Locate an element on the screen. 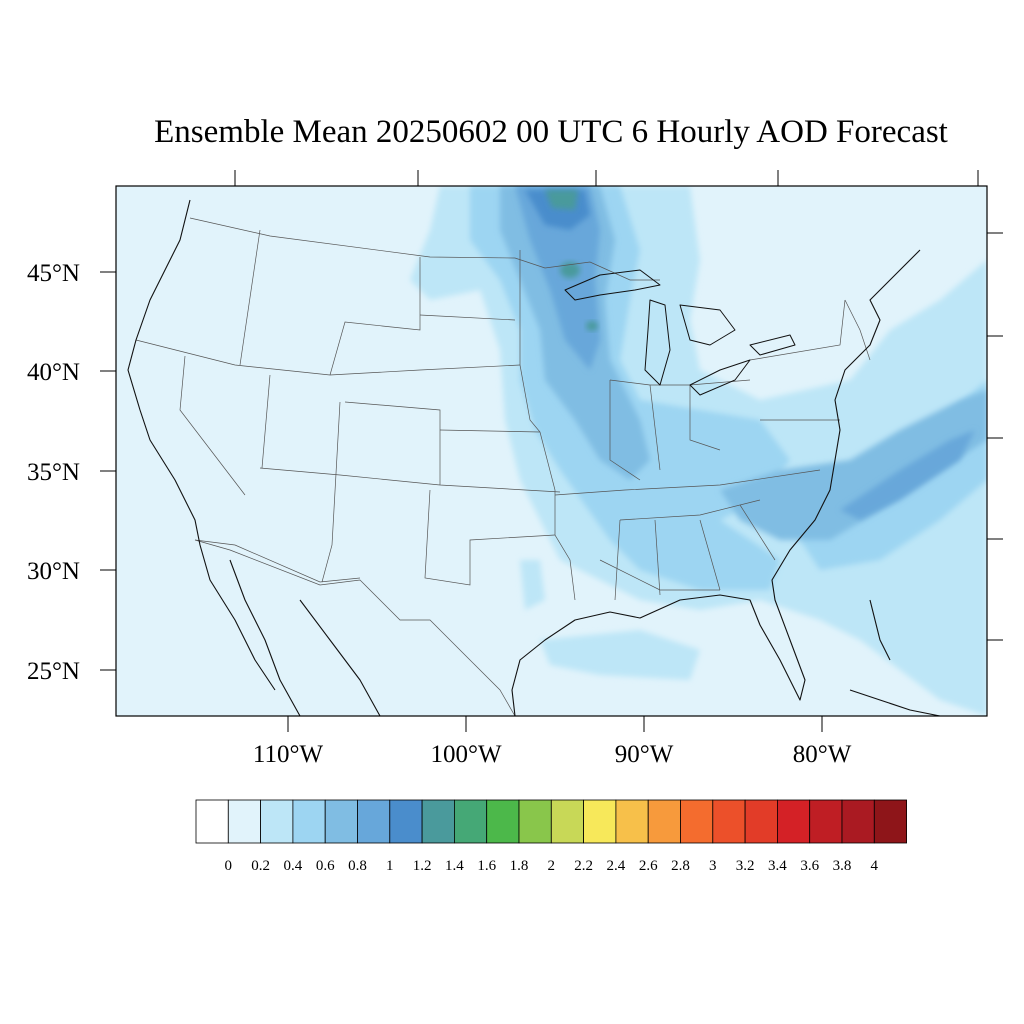 The image size is (1024, 1024). colorbar-tick-label: 3.8 is located at coordinates (842, 866).